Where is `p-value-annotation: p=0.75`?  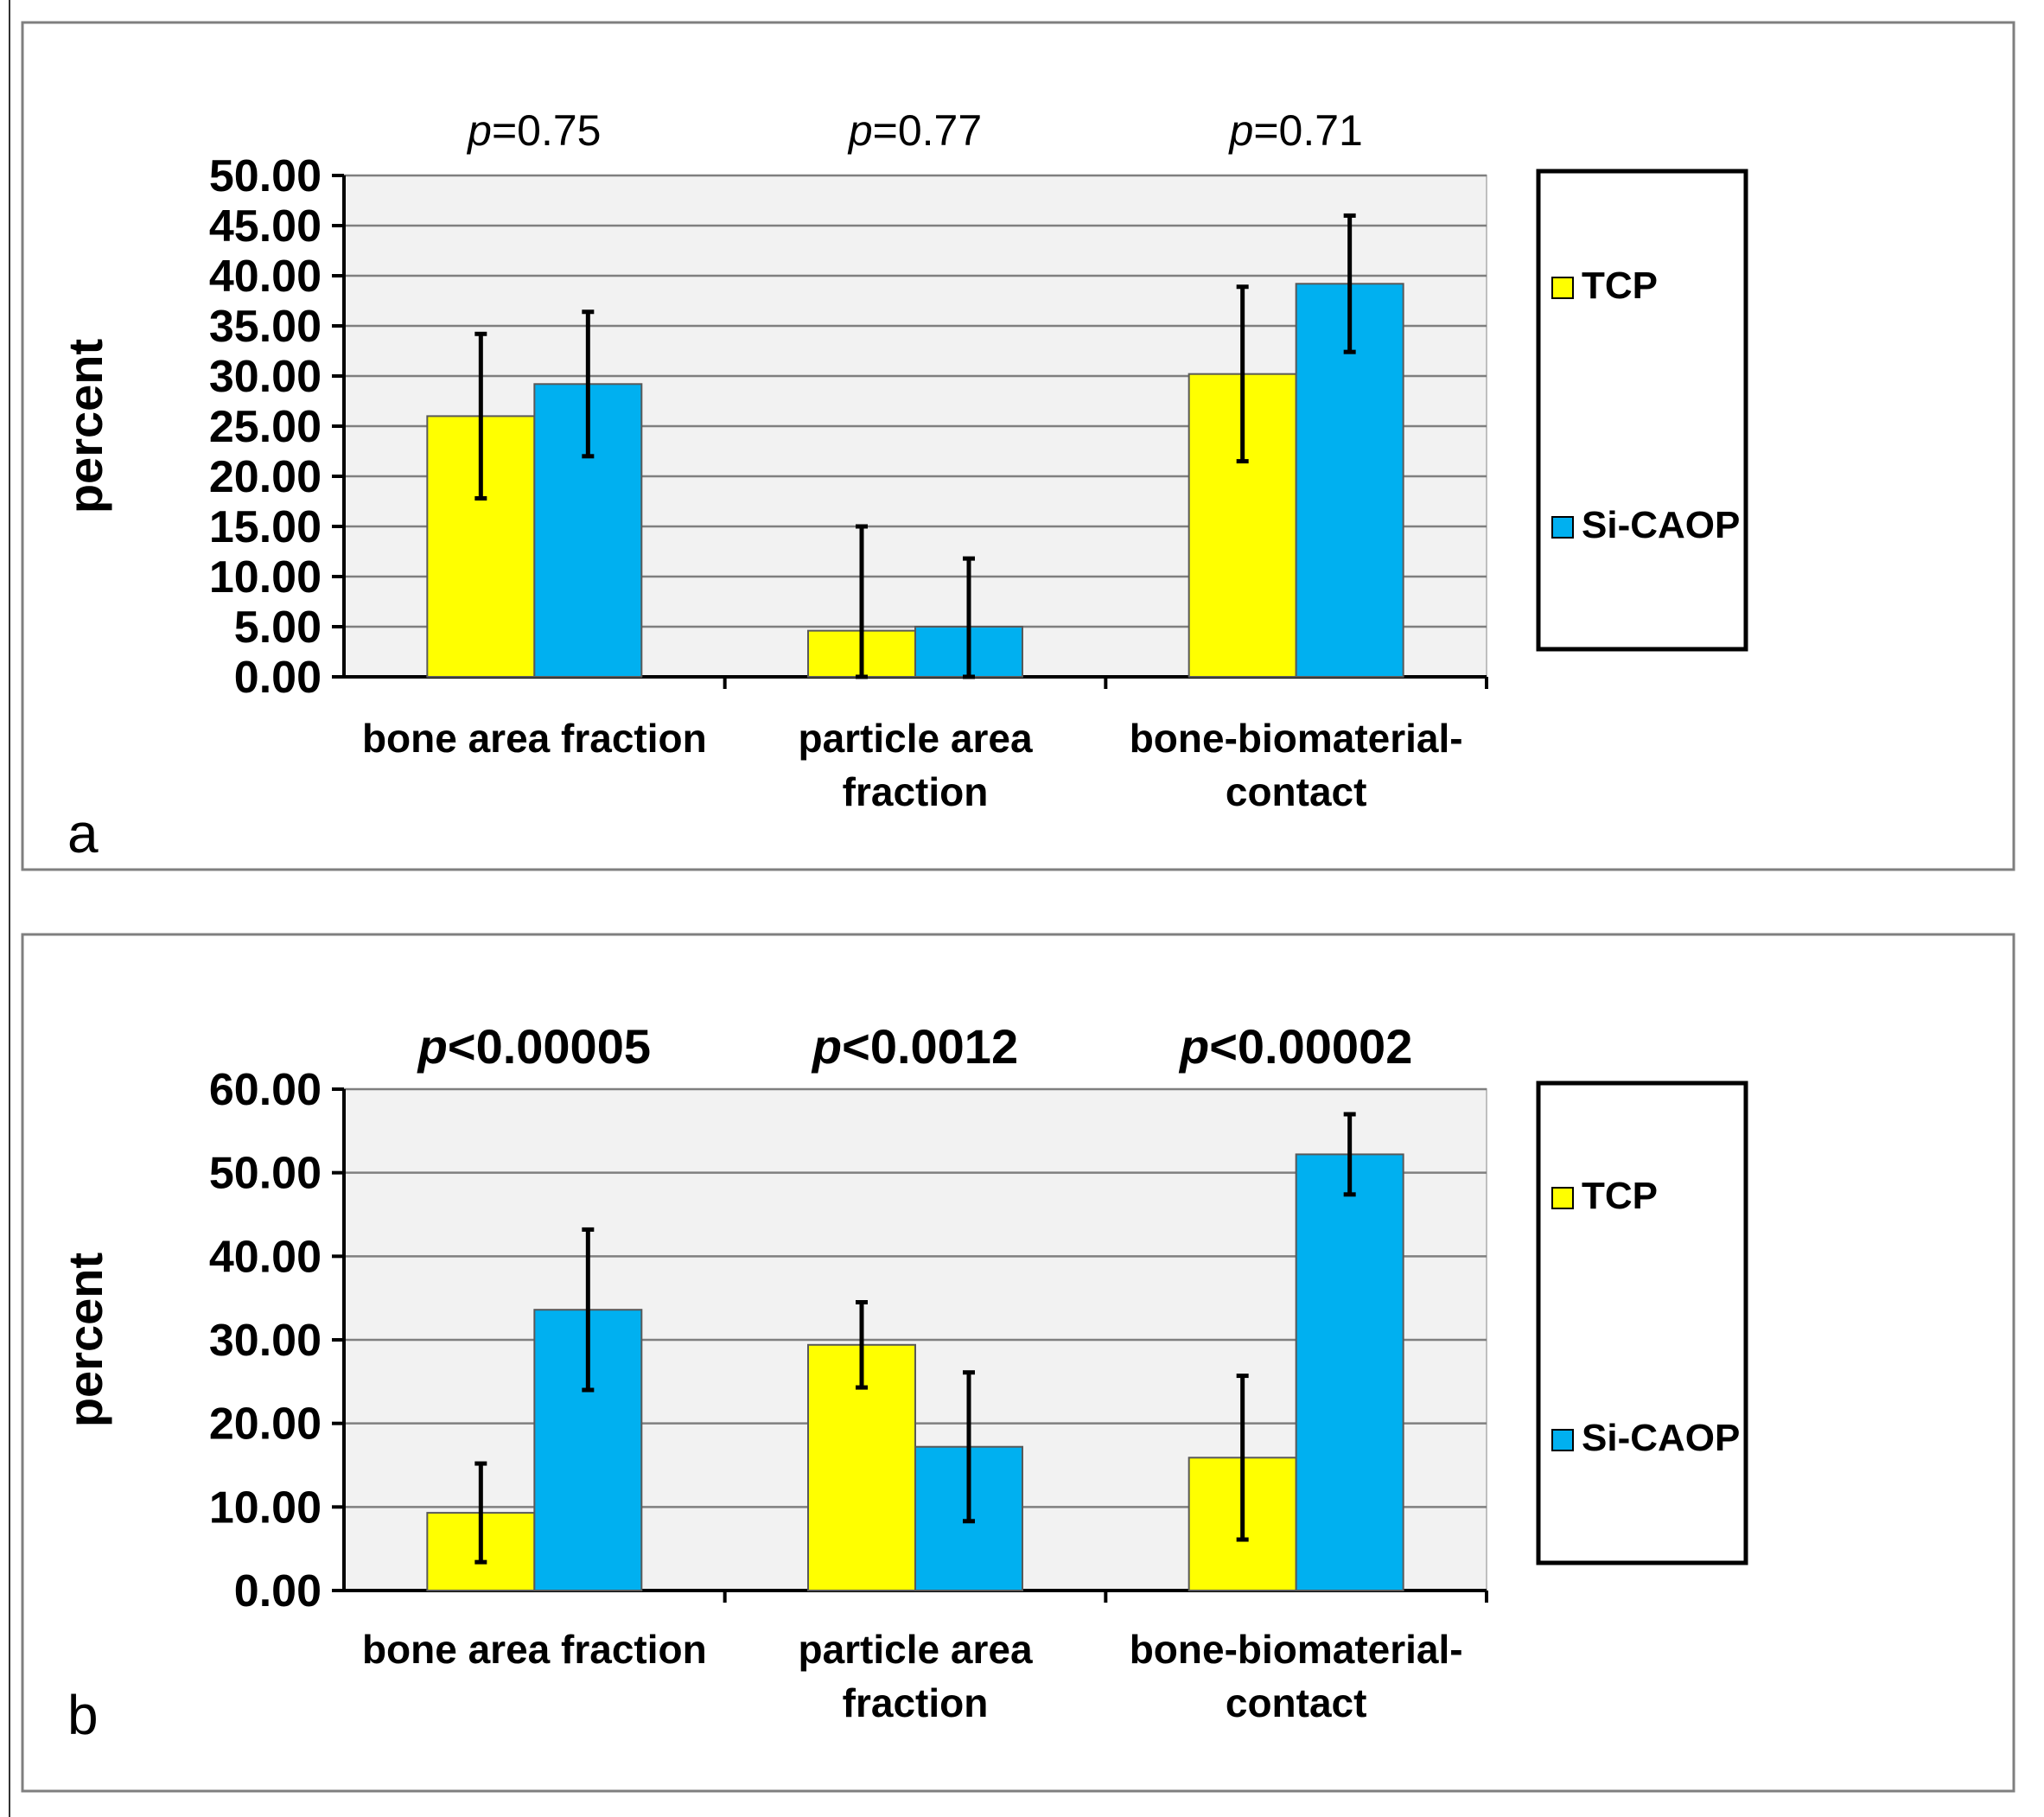 p-value-annotation: p=0.75 is located at coordinates (533, 130).